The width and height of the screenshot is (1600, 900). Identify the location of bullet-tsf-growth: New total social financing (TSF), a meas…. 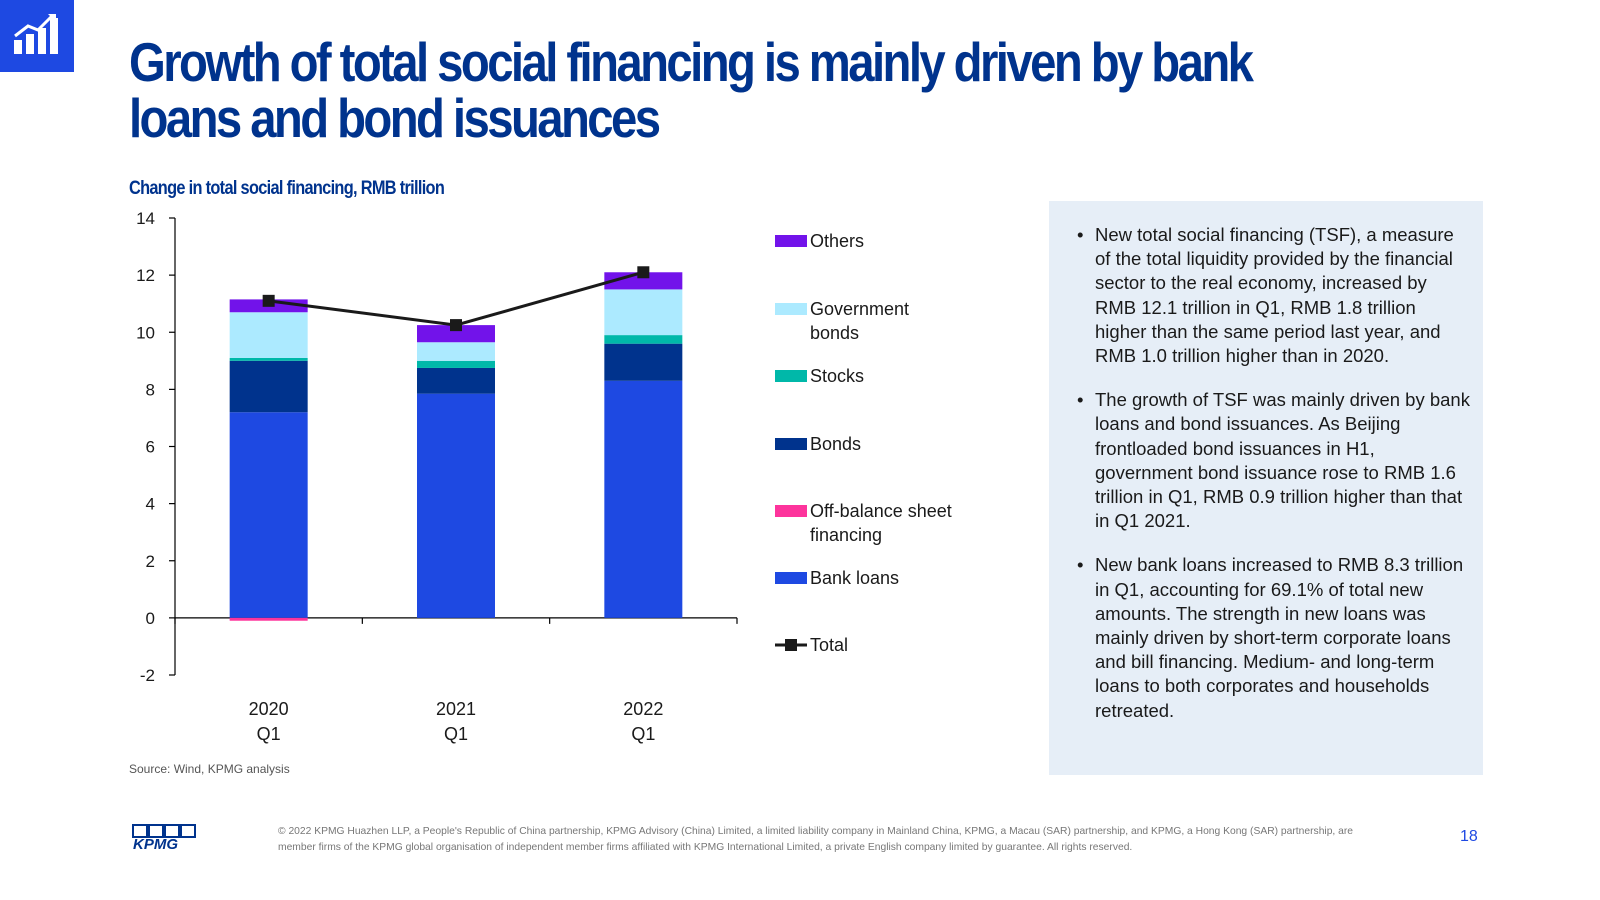
(1274, 295).